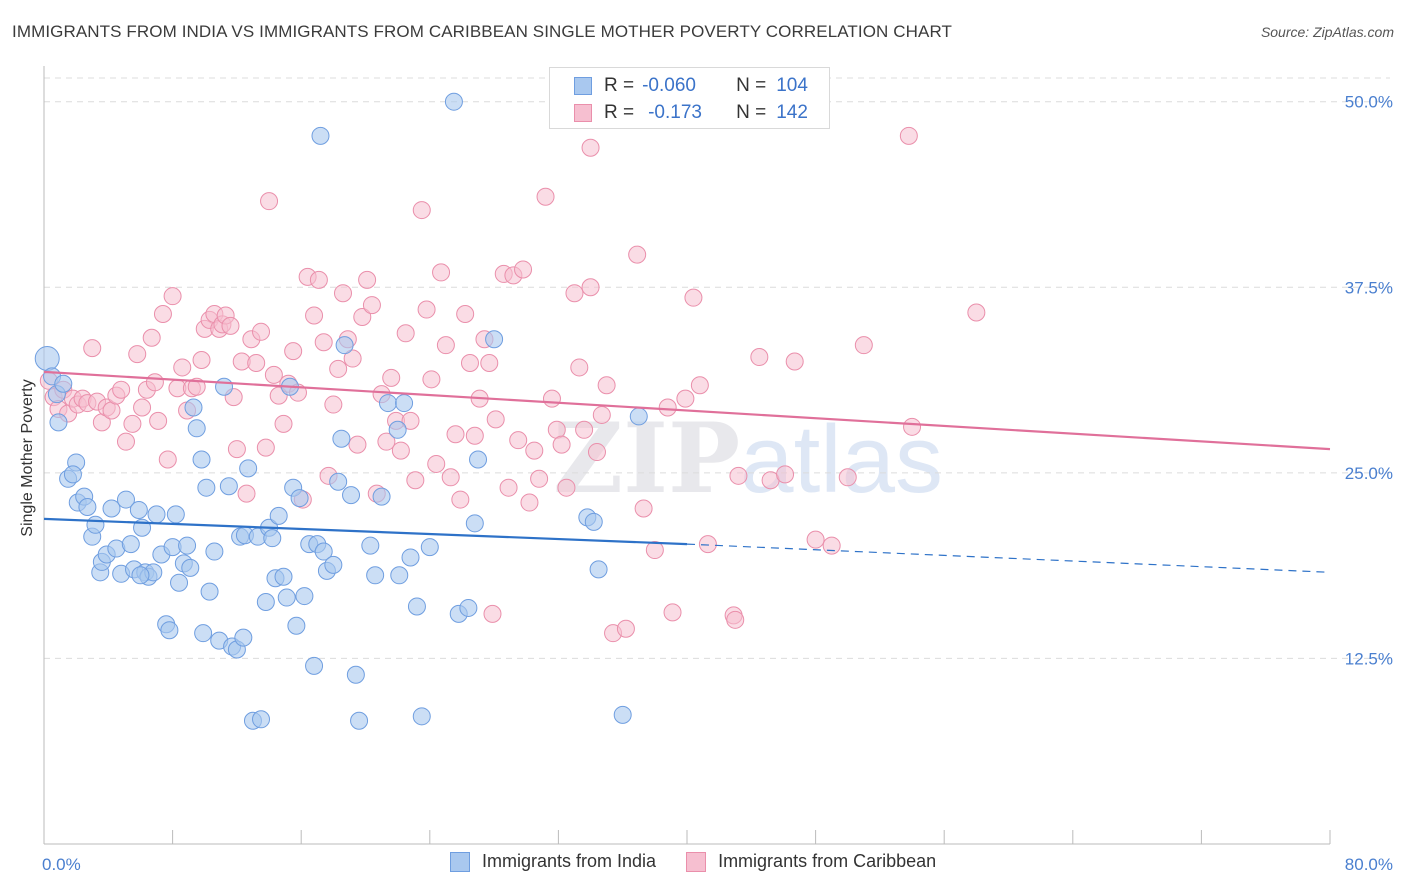 This screenshot has height=892, width=1406. What do you see at coordinates (827, 861) in the screenshot?
I see `legend-label-caribbean: Immigrants from Caribbean` at bounding box center [827, 861].